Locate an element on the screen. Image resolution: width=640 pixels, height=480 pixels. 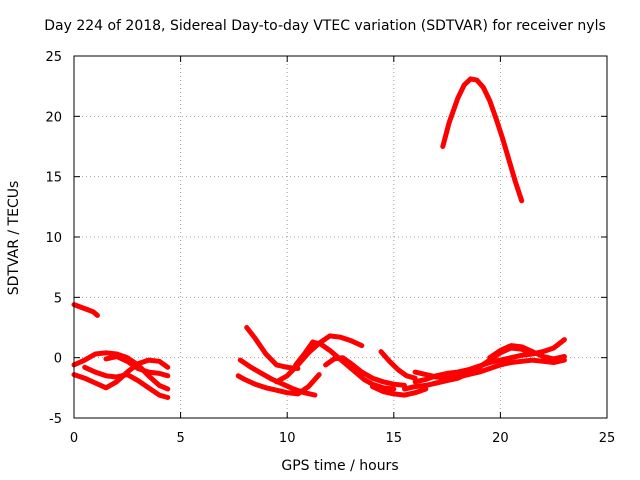
x-tick-label: 0 is located at coordinates (74, 438).